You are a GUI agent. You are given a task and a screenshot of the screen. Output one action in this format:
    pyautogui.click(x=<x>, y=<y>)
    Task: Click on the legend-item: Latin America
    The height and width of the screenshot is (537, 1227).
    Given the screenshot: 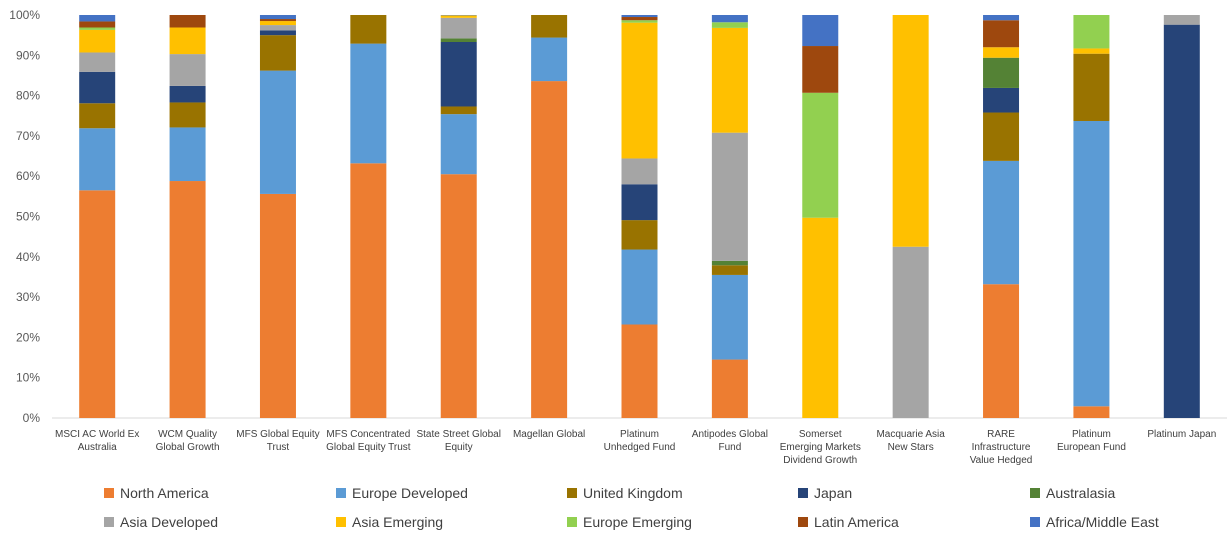 What is the action you would take?
    pyautogui.click(x=848, y=522)
    